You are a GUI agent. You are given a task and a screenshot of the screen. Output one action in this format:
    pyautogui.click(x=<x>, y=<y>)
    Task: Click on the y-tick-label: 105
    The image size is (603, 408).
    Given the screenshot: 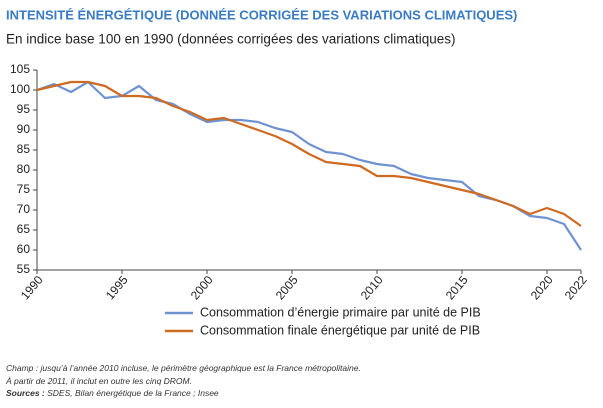 What is the action you would take?
    pyautogui.click(x=20, y=69)
    